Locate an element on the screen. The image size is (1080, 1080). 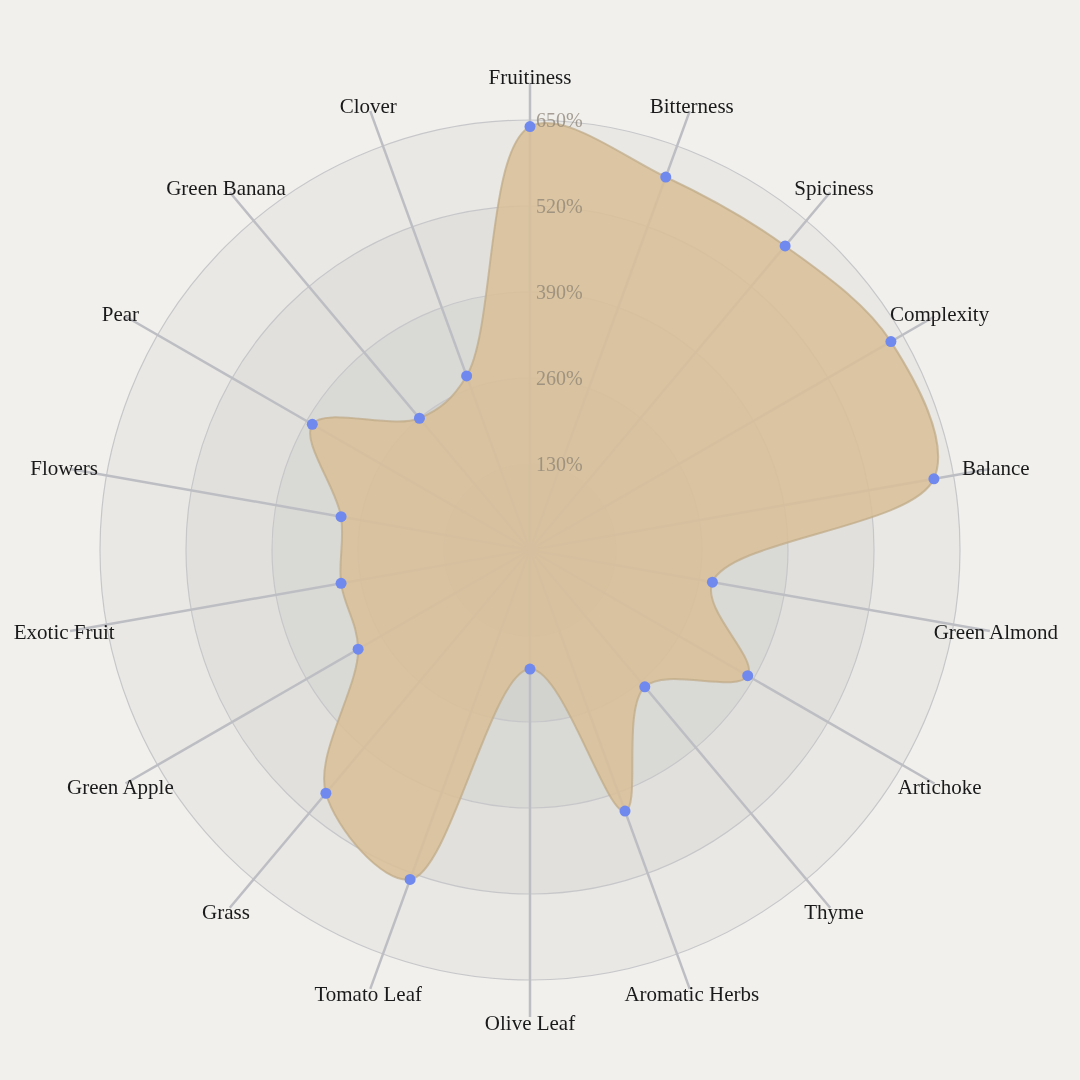
spoke-label: Green Apple is located at coordinates (120, 786).